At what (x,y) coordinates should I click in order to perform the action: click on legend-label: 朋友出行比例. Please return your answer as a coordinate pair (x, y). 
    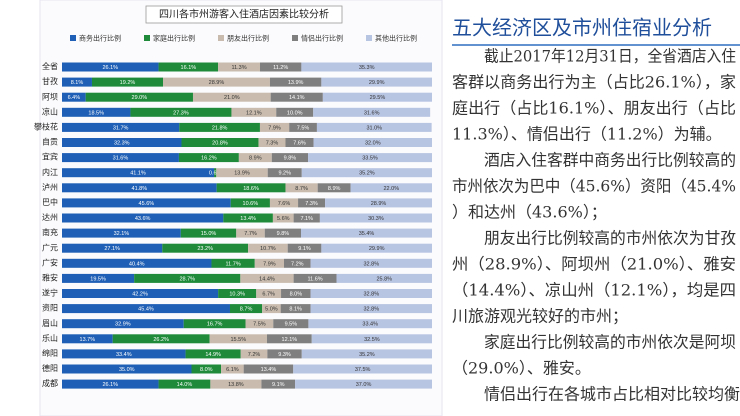
    Looking at the image, I should click on (248, 37).